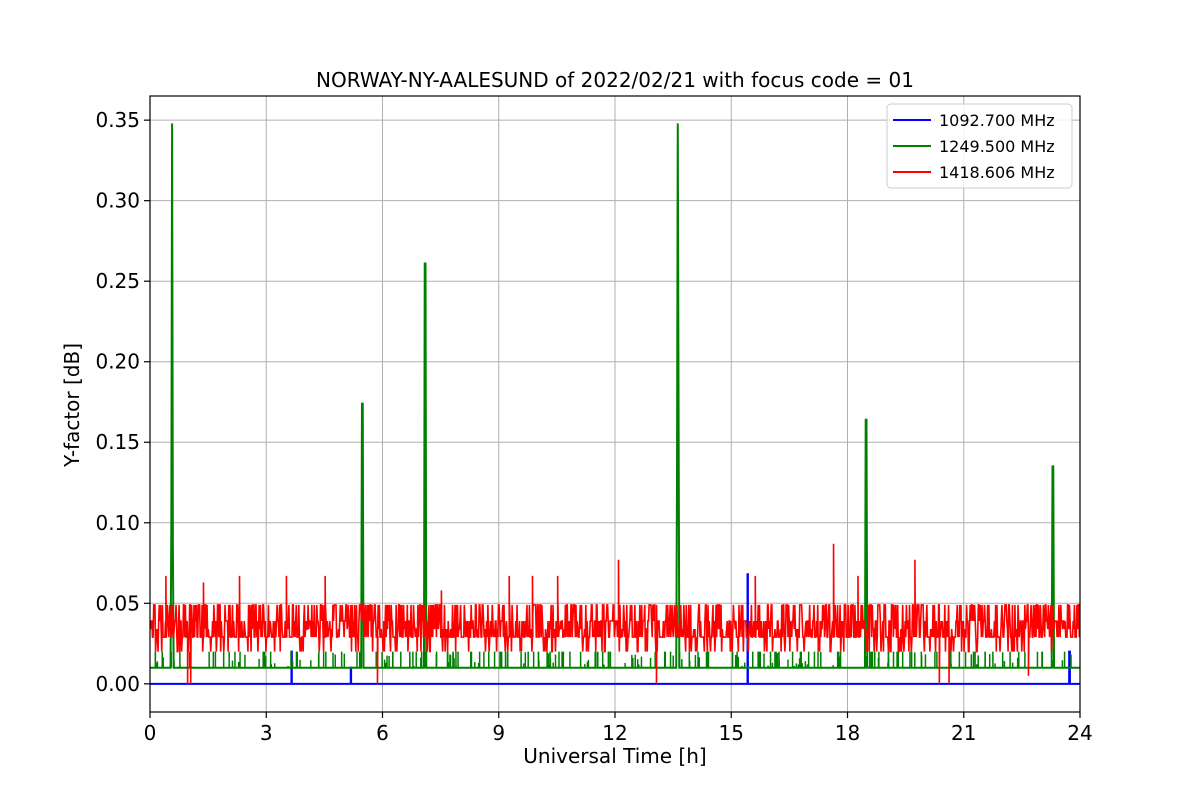 This screenshot has width=1200, height=800. Describe the element at coordinates (382, 733) in the screenshot. I see `x-tick-label: 6` at that location.